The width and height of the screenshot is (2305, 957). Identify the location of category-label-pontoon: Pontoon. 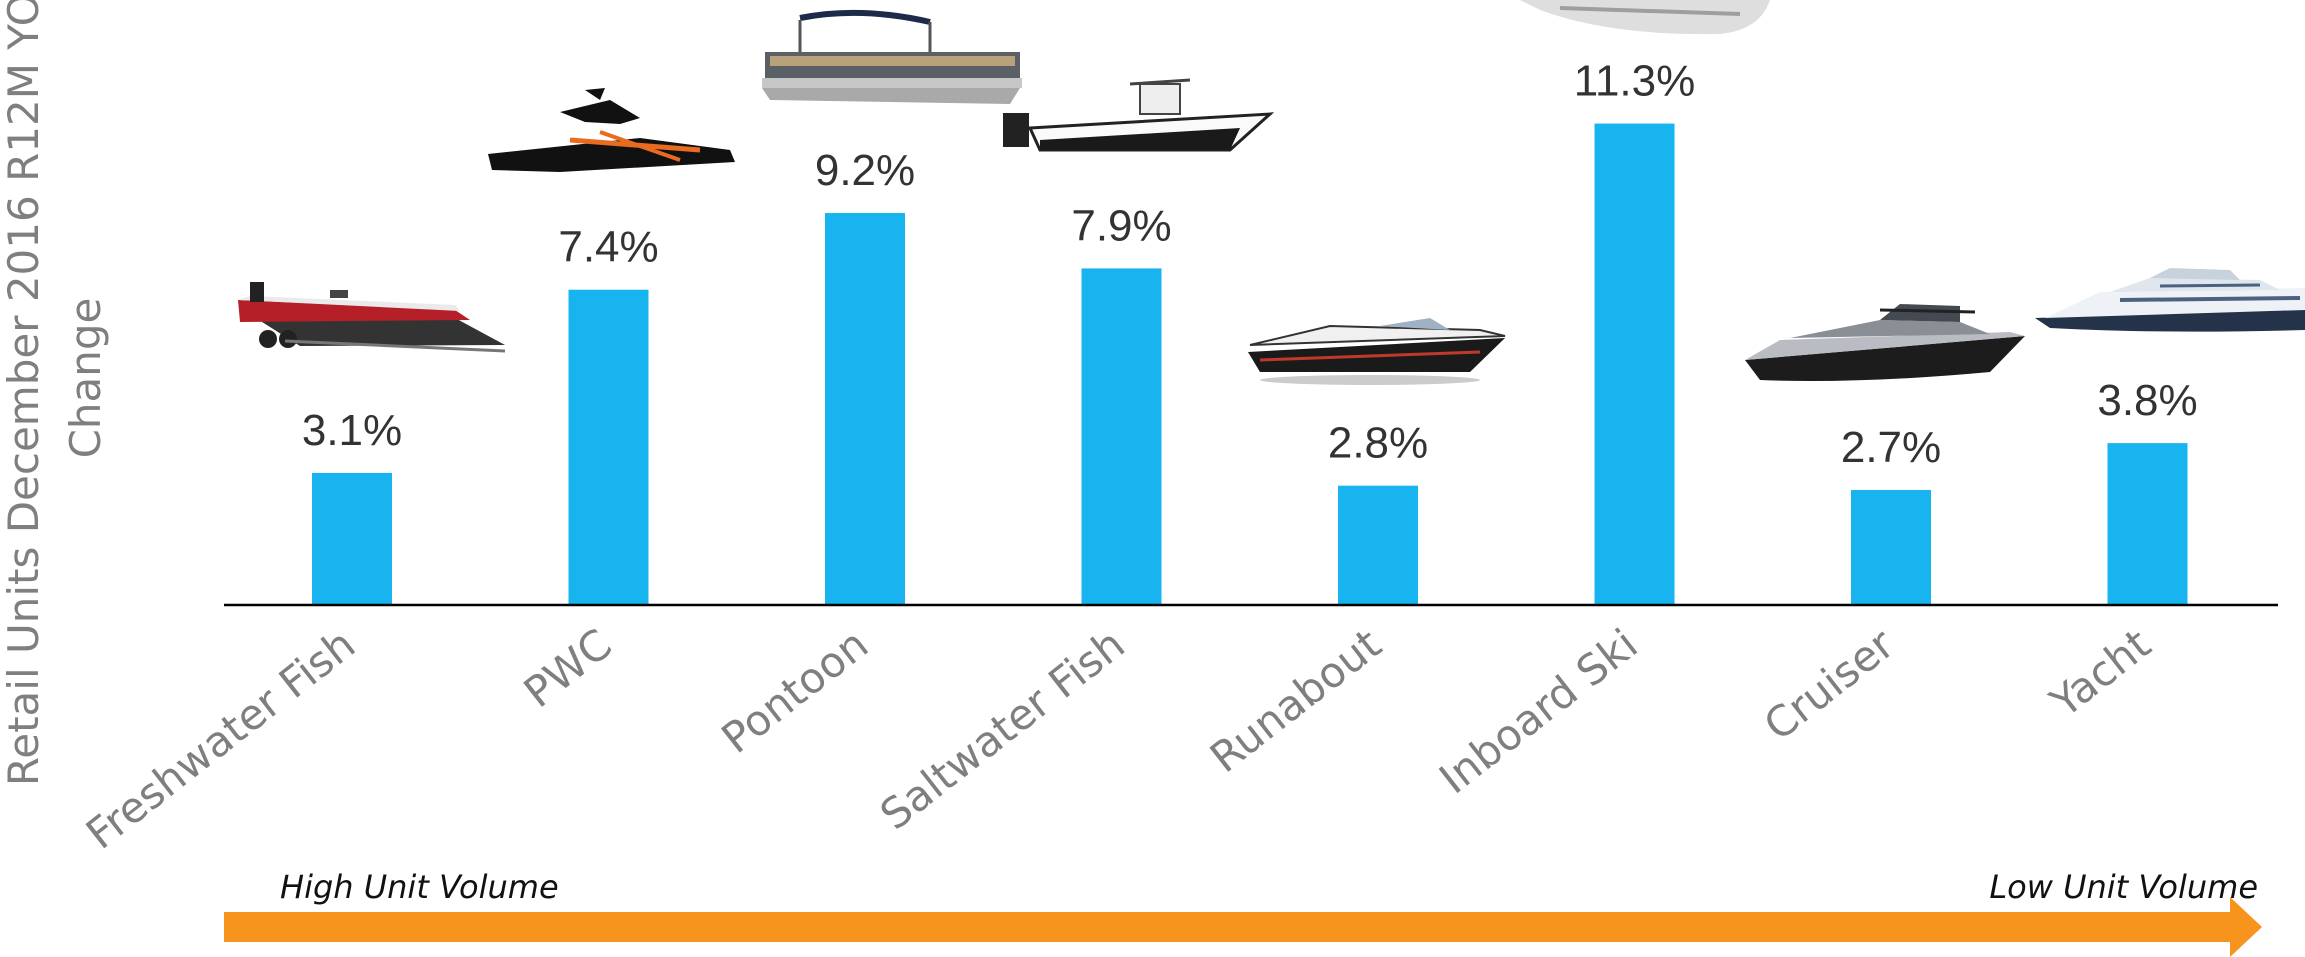
(795, 691).